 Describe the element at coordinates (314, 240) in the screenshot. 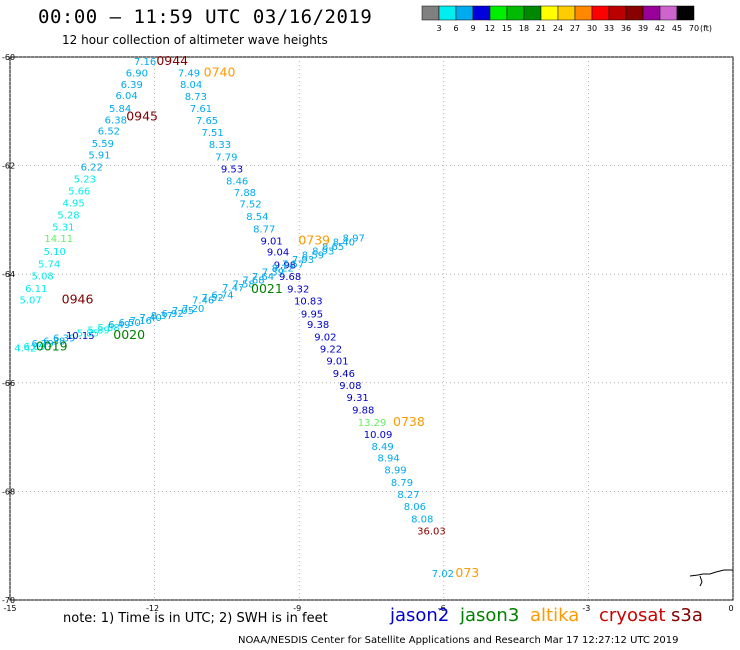

I see `pass-time-label: 0739` at that location.